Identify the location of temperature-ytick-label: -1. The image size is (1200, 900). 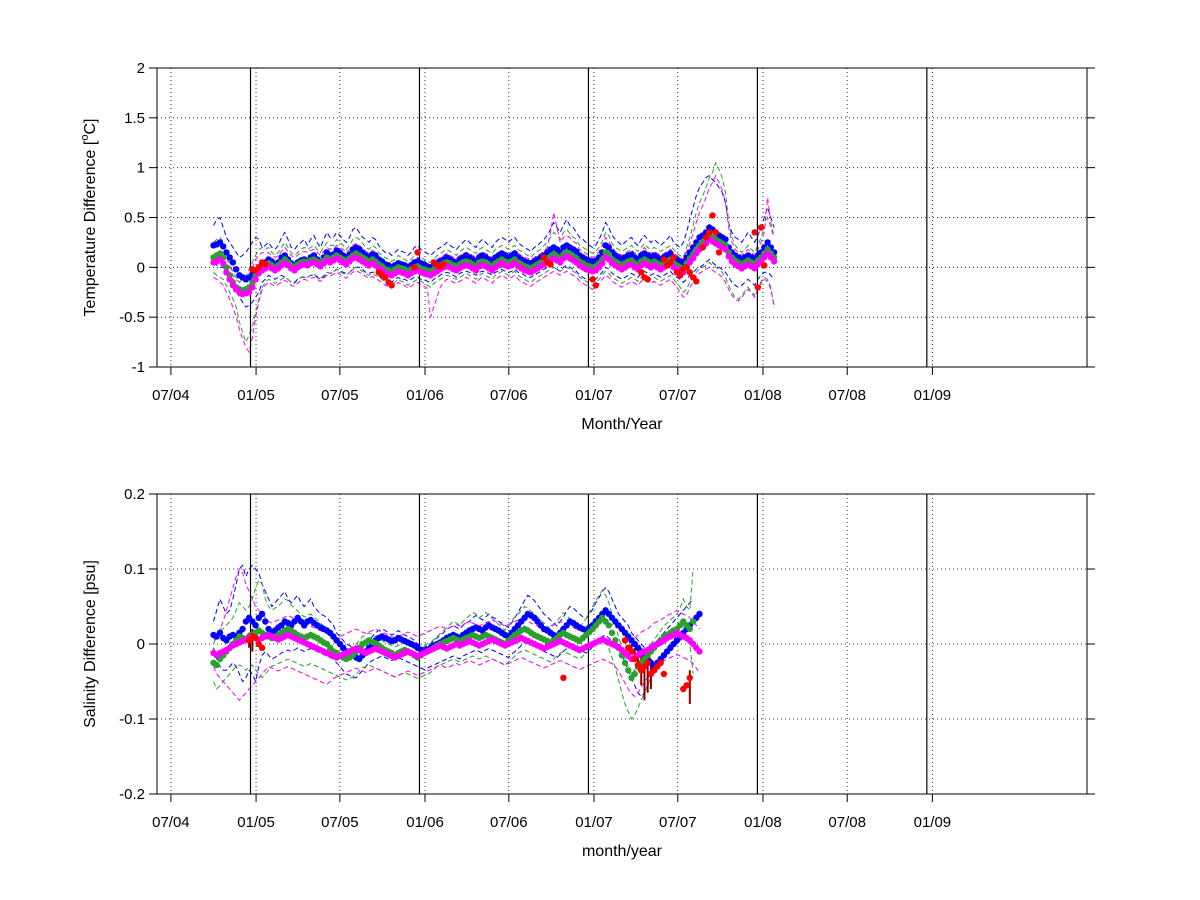
(138, 367).